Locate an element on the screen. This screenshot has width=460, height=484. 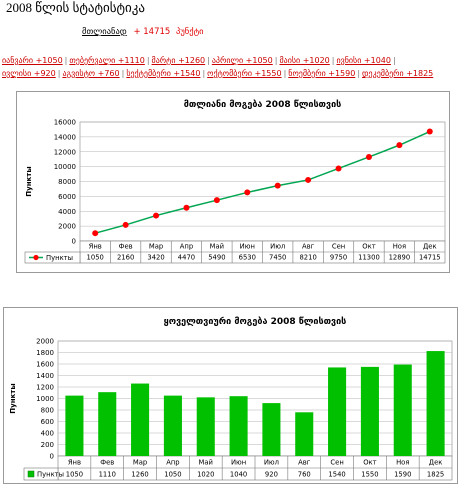
month-link: სექტემბერი +1540 is located at coordinates (163, 73).